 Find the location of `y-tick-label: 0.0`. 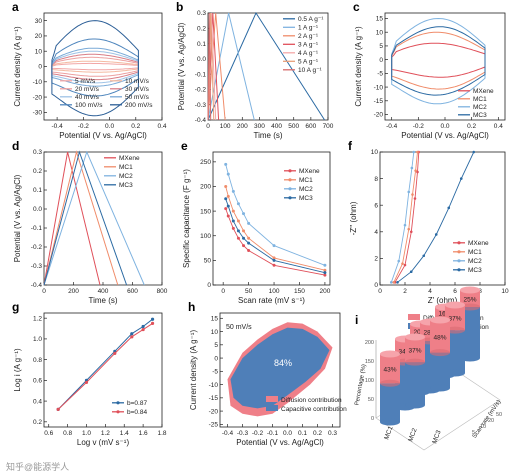

y-tick-label: 0.0 is located at coordinates (201, 59).